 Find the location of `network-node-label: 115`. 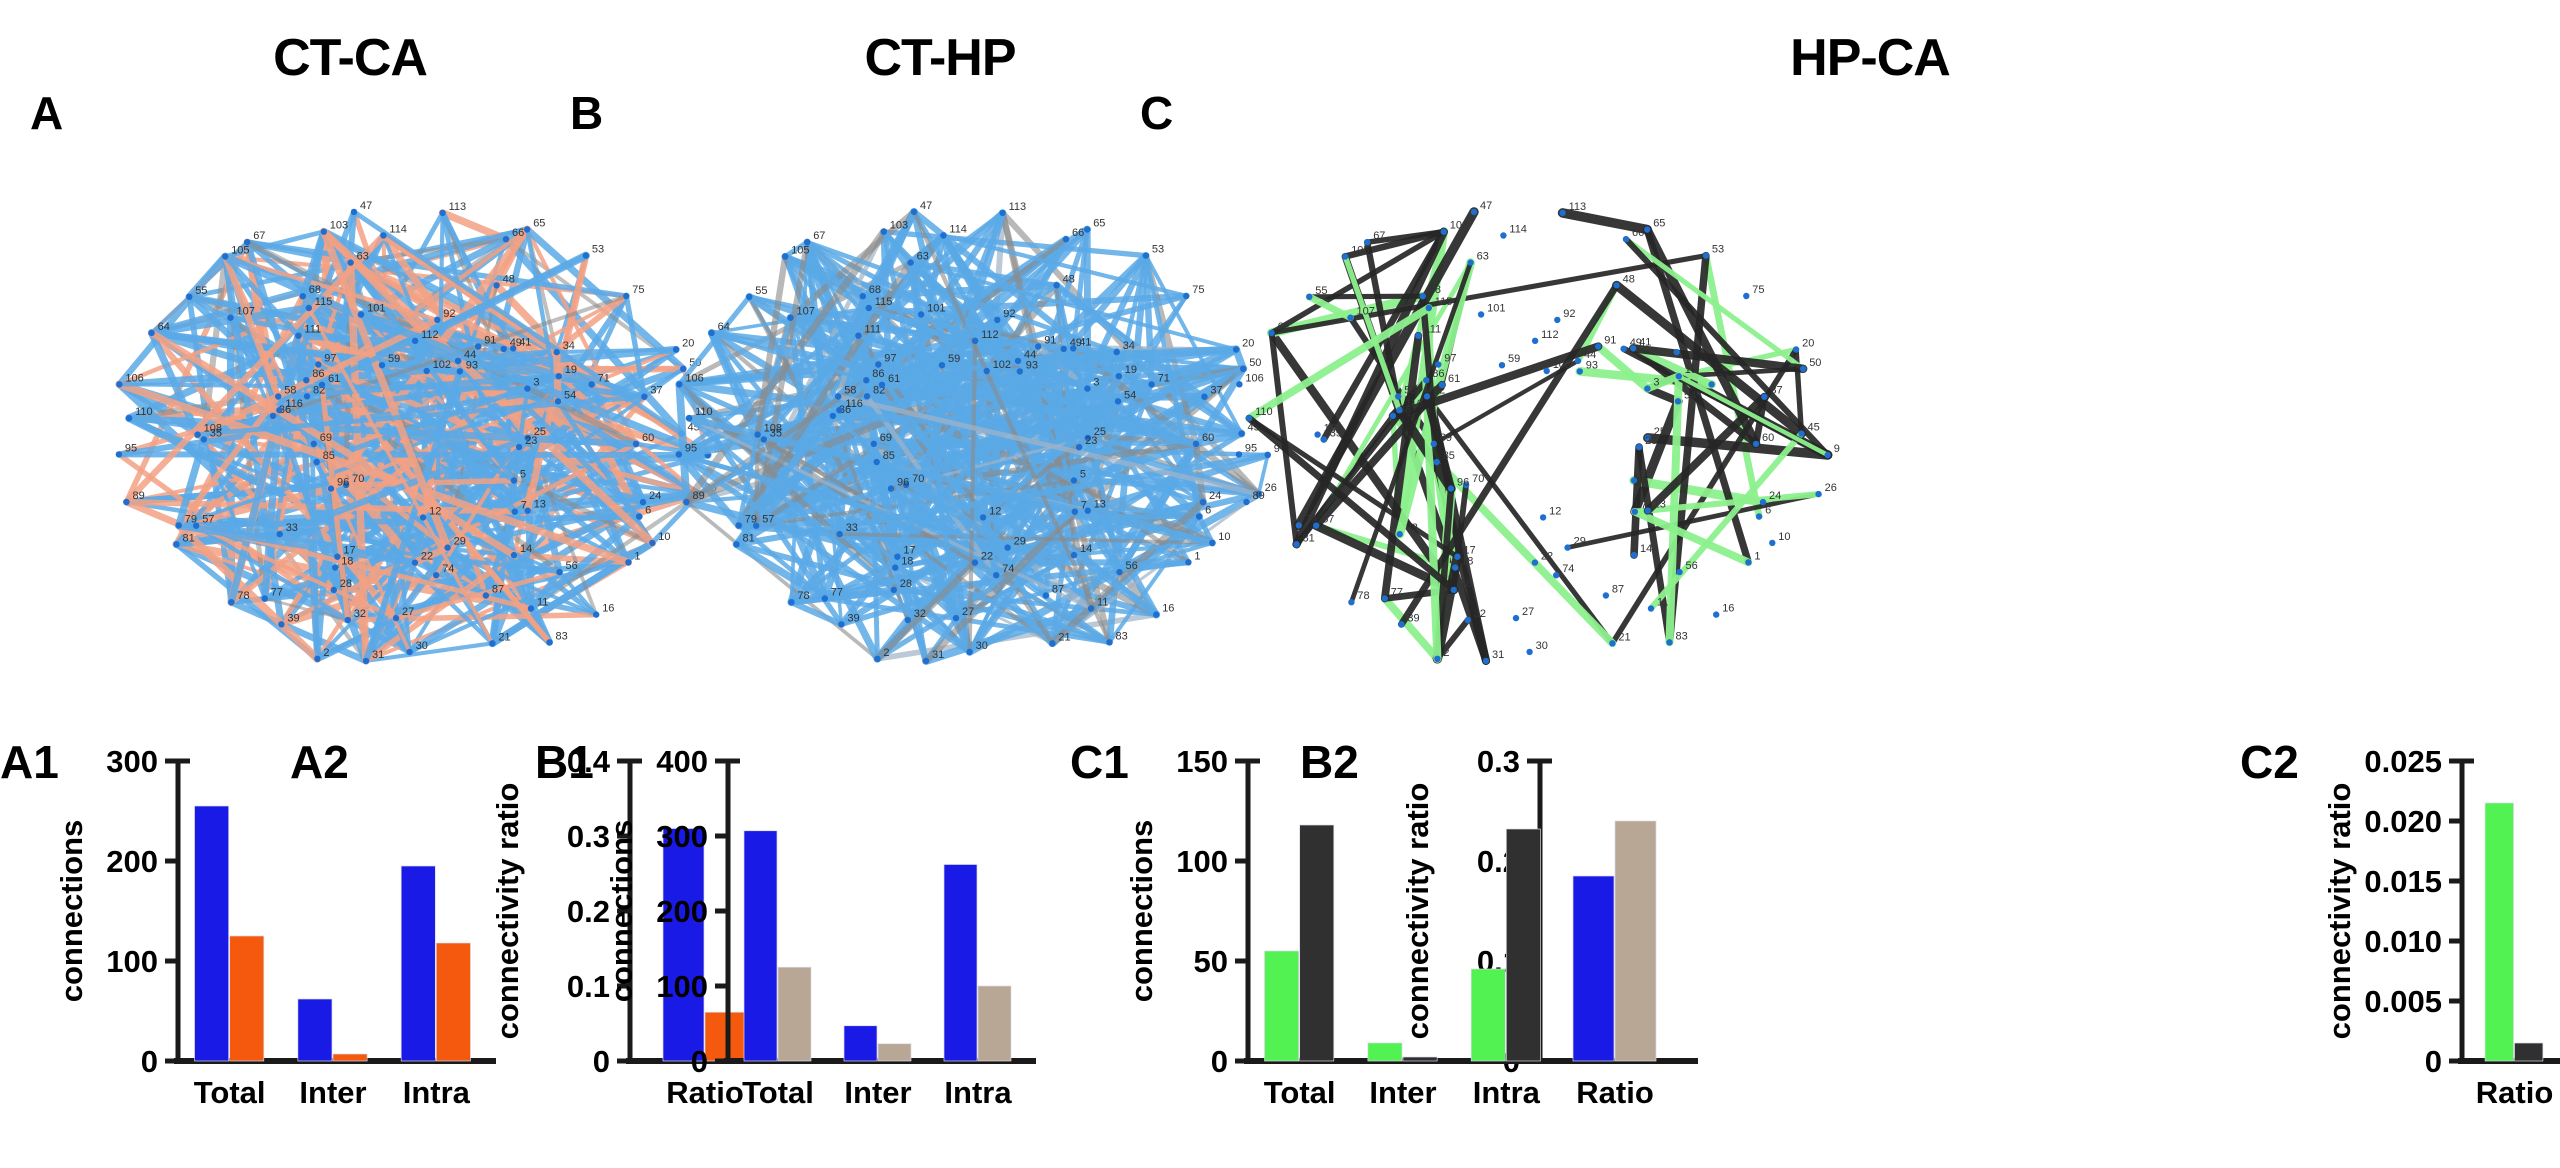

network-node-label: 115 is located at coordinates (1444, 302).